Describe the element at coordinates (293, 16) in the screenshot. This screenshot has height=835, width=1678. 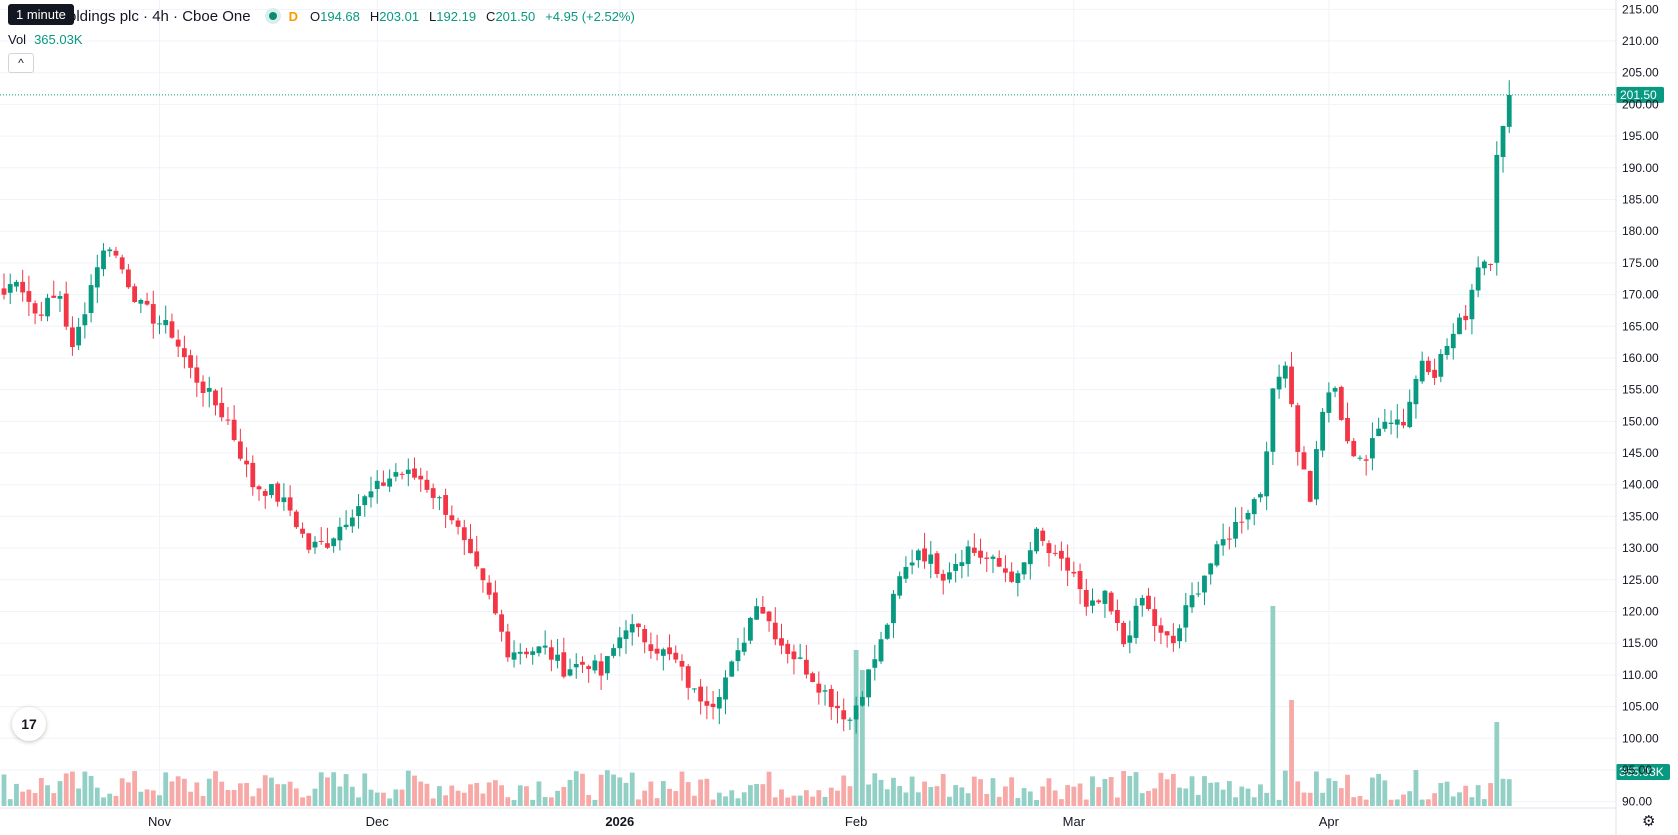
I see `market-status-badge: D` at that location.